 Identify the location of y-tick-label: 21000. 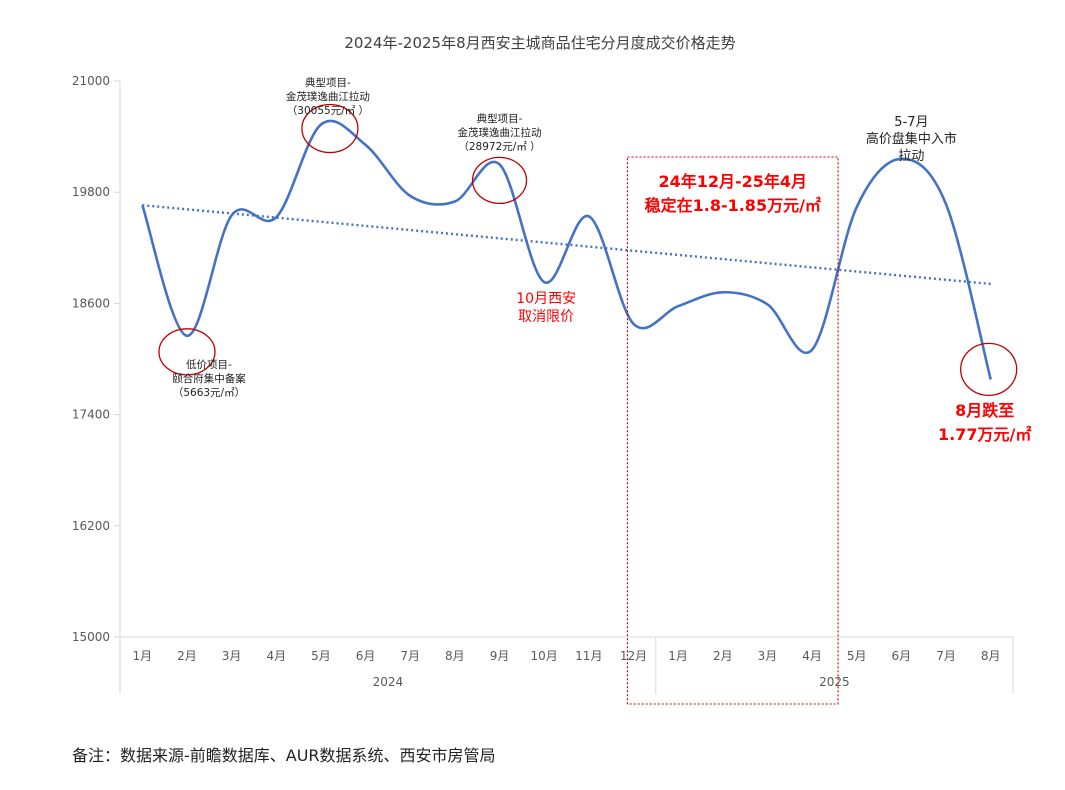
(91, 81).